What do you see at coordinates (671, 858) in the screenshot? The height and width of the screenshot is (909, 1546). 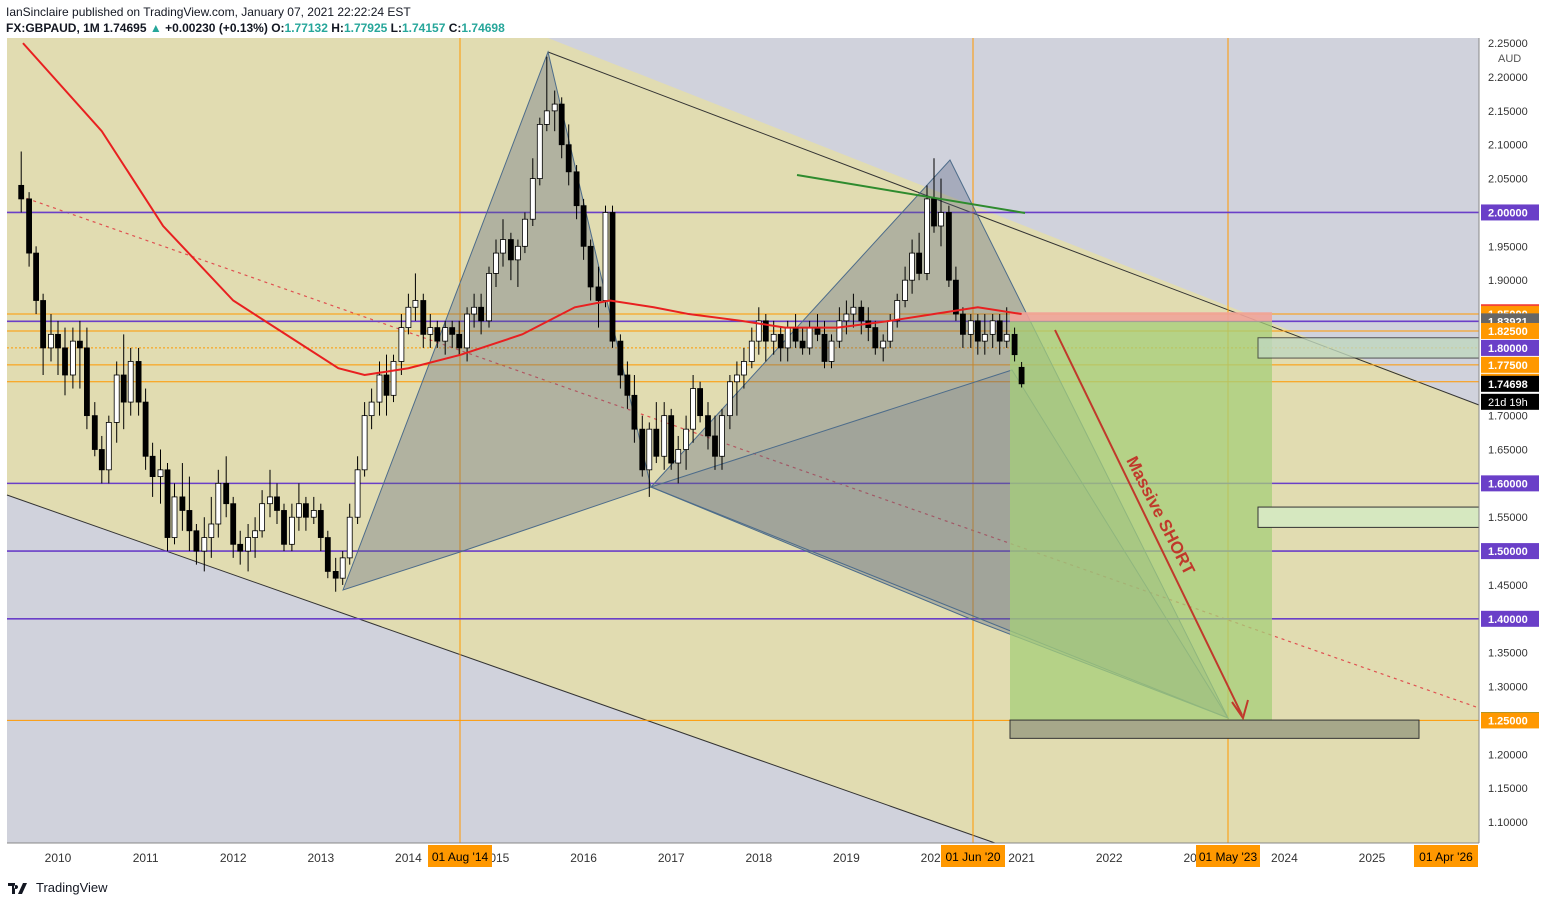 I see `year-tick-label: 2017` at bounding box center [671, 858].